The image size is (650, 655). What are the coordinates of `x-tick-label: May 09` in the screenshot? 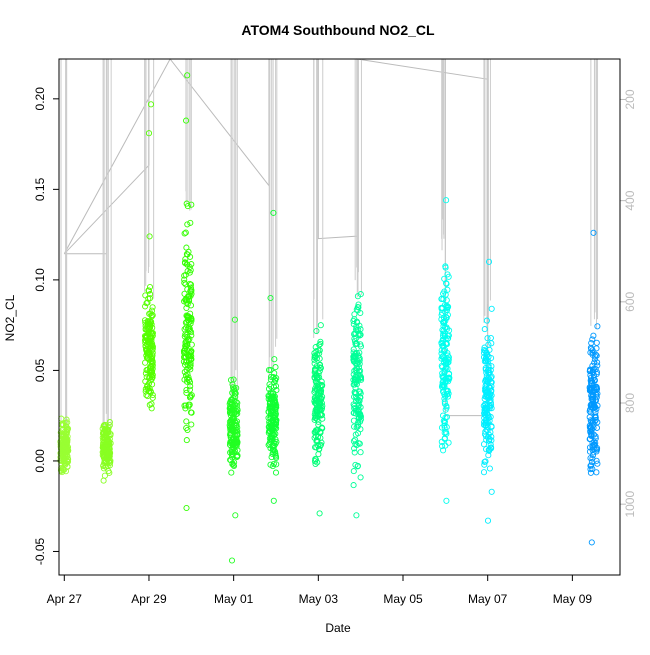 It's located at (573, 599).